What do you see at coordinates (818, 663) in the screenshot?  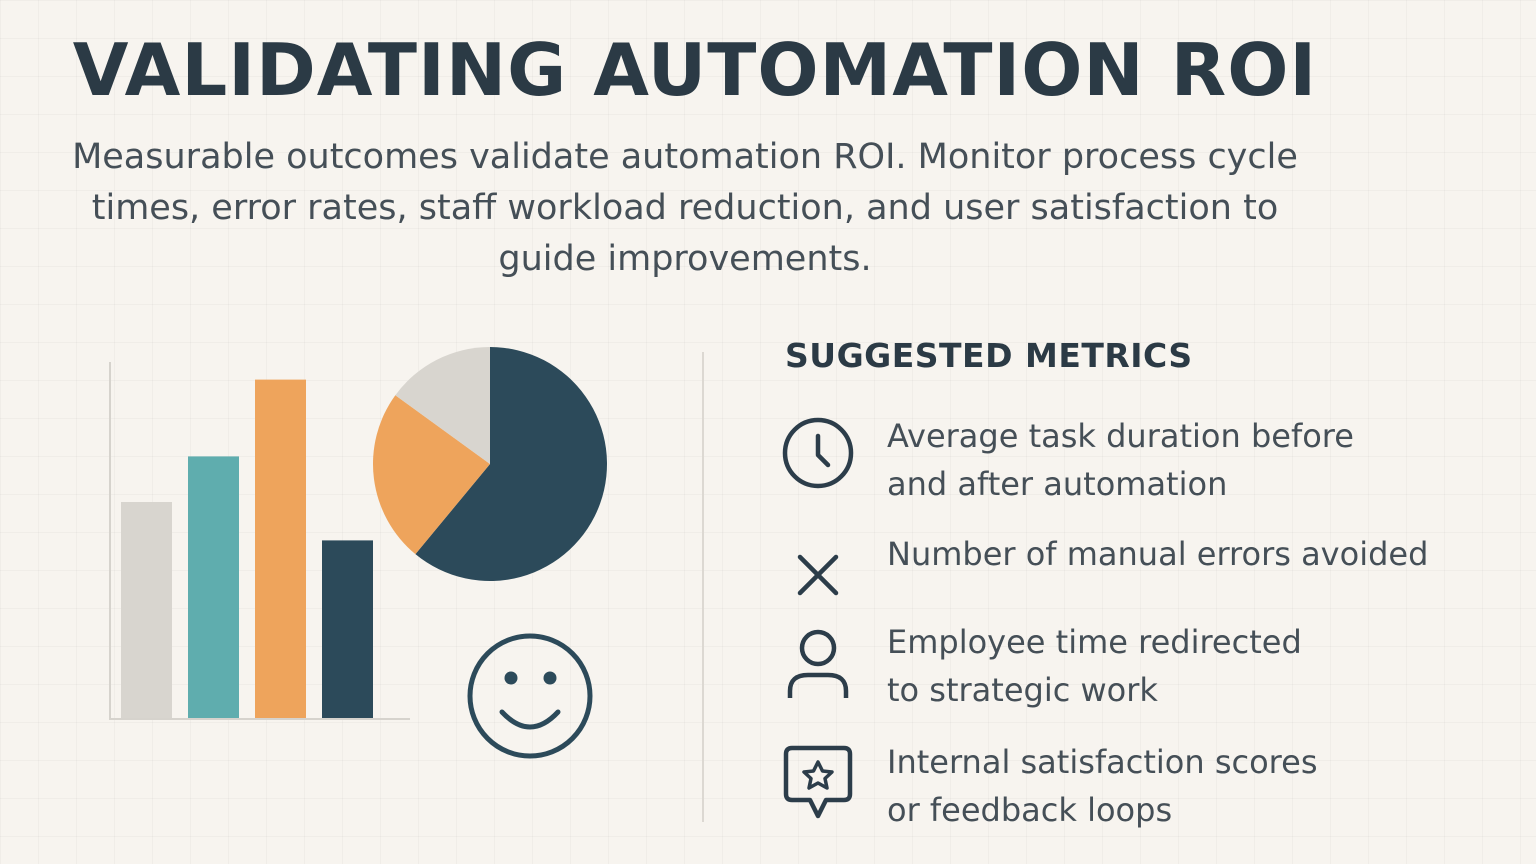 I see `person-icon` at bounding box center [818, 663].